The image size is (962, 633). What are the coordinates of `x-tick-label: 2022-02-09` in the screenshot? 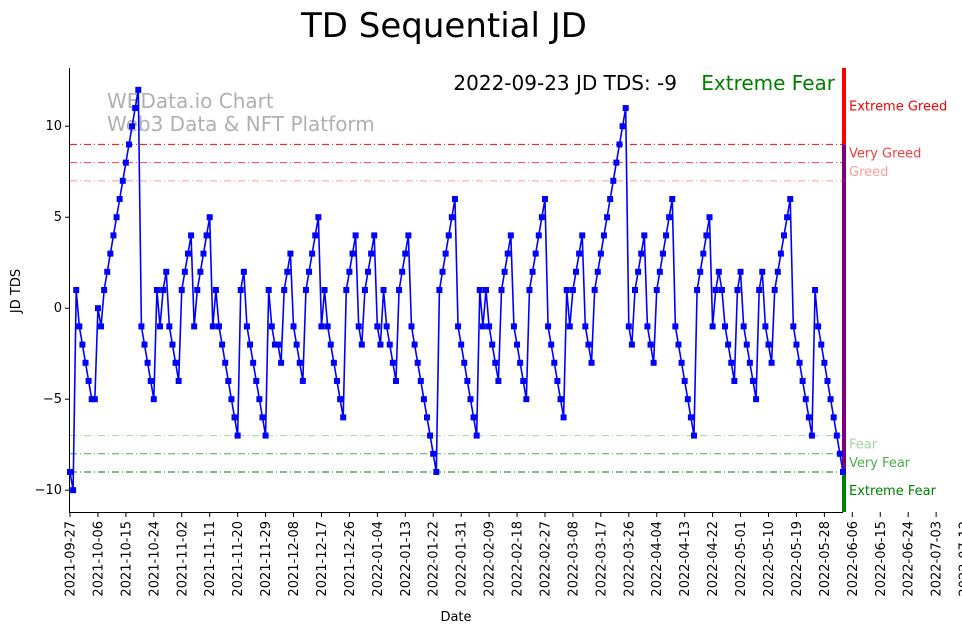 It's located at (490, 559).